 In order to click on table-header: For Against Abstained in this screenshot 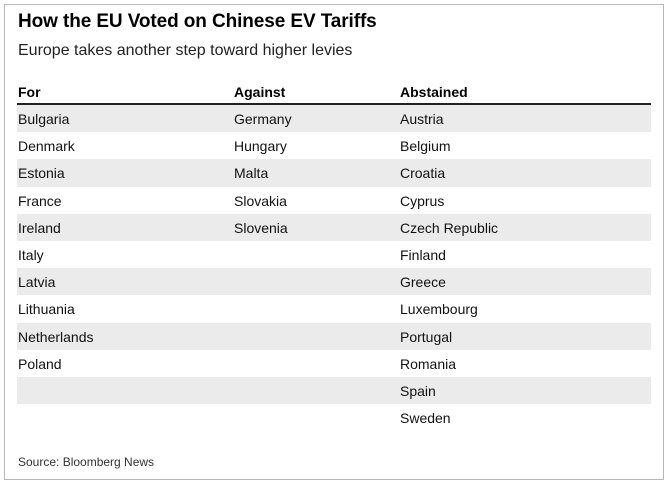, I will do `click(334, 92)`.